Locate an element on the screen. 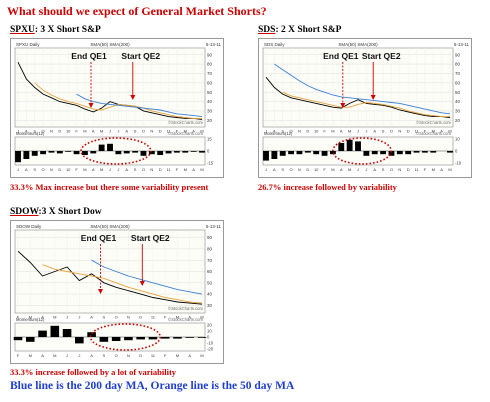 Image resolution: width=490 pixels, height=402 pixels. annotation-arrowhead-qe1 is located at coordinates (100, 291).